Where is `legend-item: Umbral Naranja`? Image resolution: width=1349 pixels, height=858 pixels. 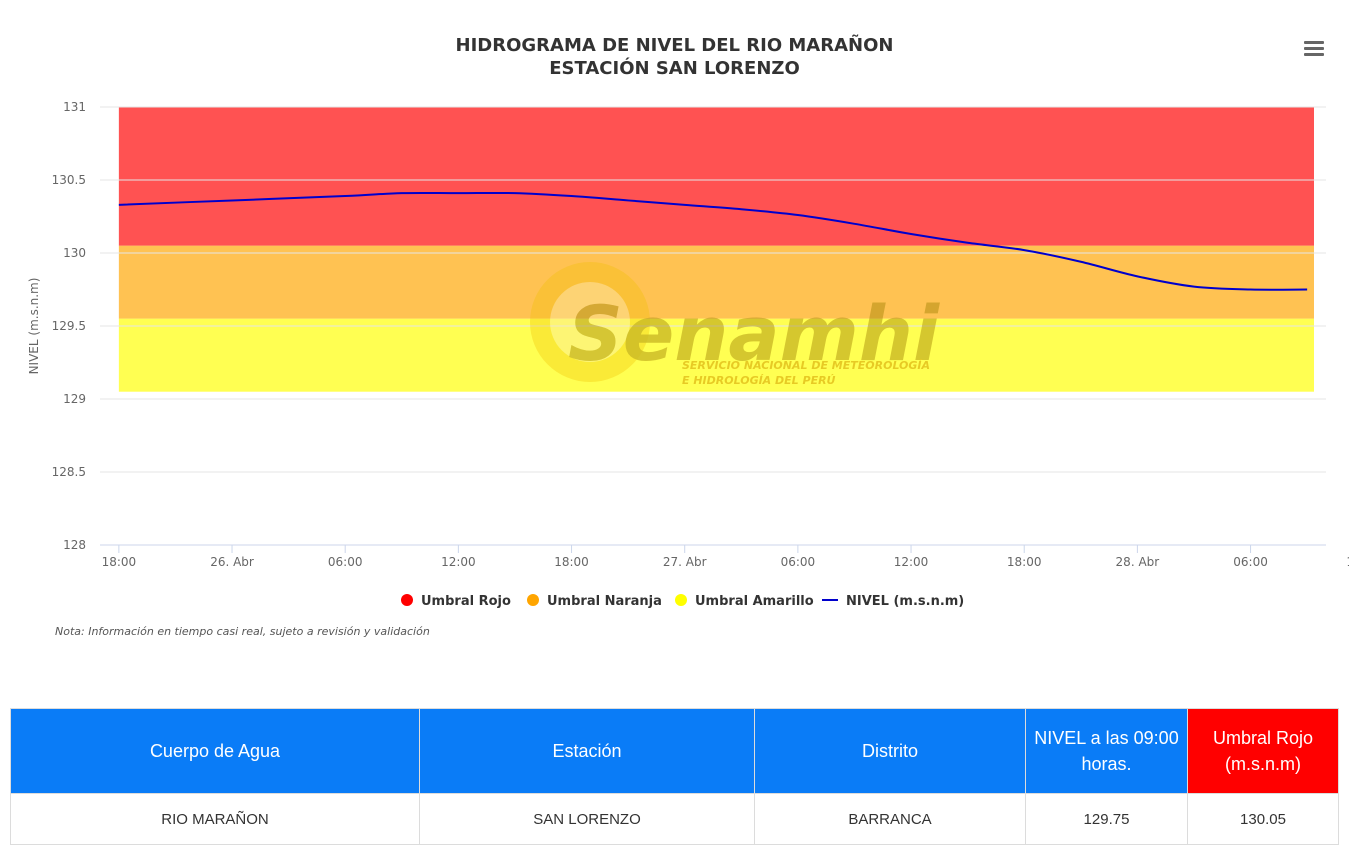
legend-item: Umbral Naranja is located at coordinates (594, 601).